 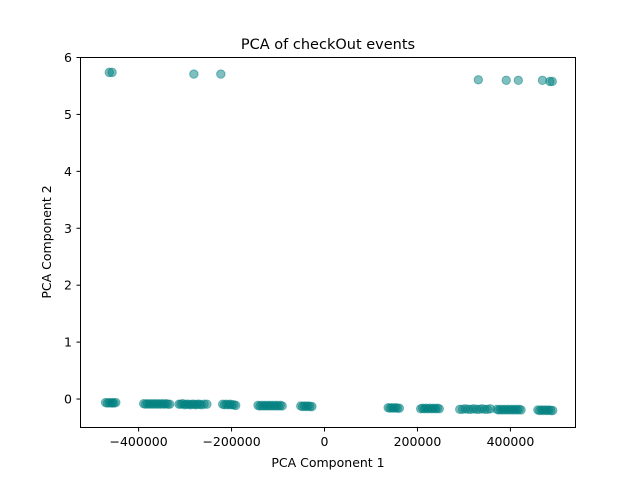 I want to click on y-axis-label: PCA Component 2, so click(x=46, y=241).